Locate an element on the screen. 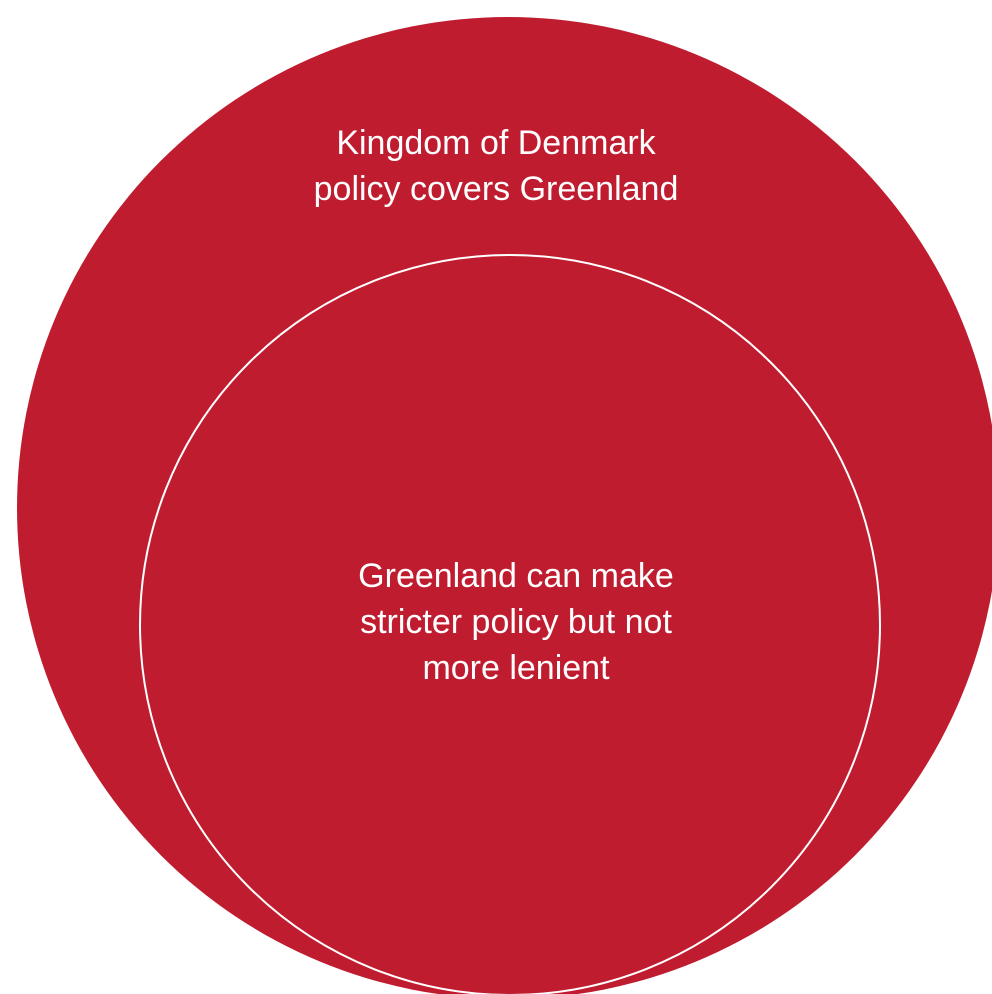 This screenshot has width=992, height=994. outer-label-line-1: Kingdom of Denmark is located at coordinates (496, 143).